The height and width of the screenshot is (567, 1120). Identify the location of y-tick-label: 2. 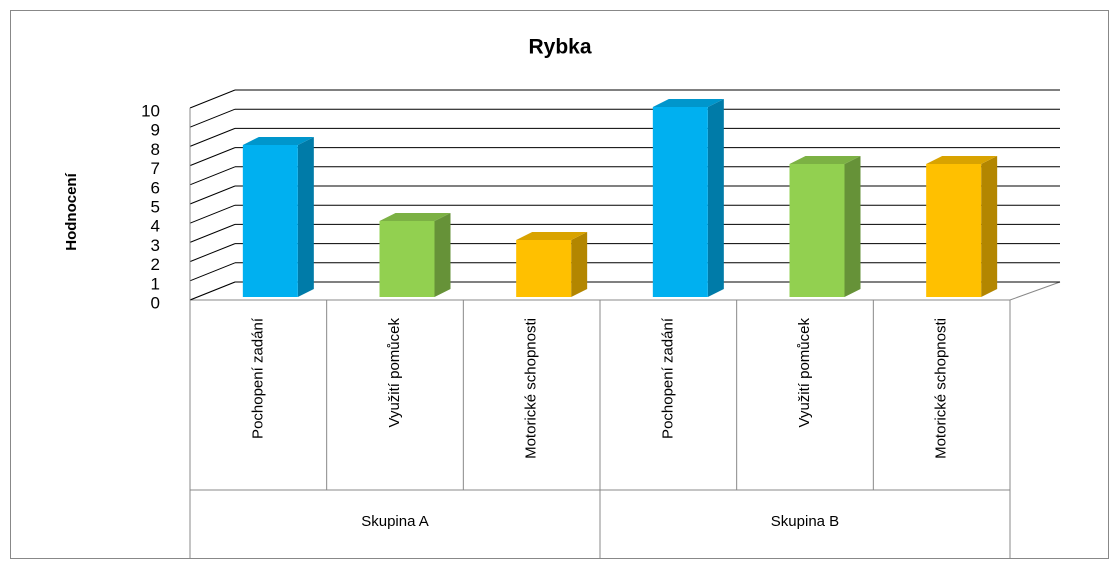
(155, 264).